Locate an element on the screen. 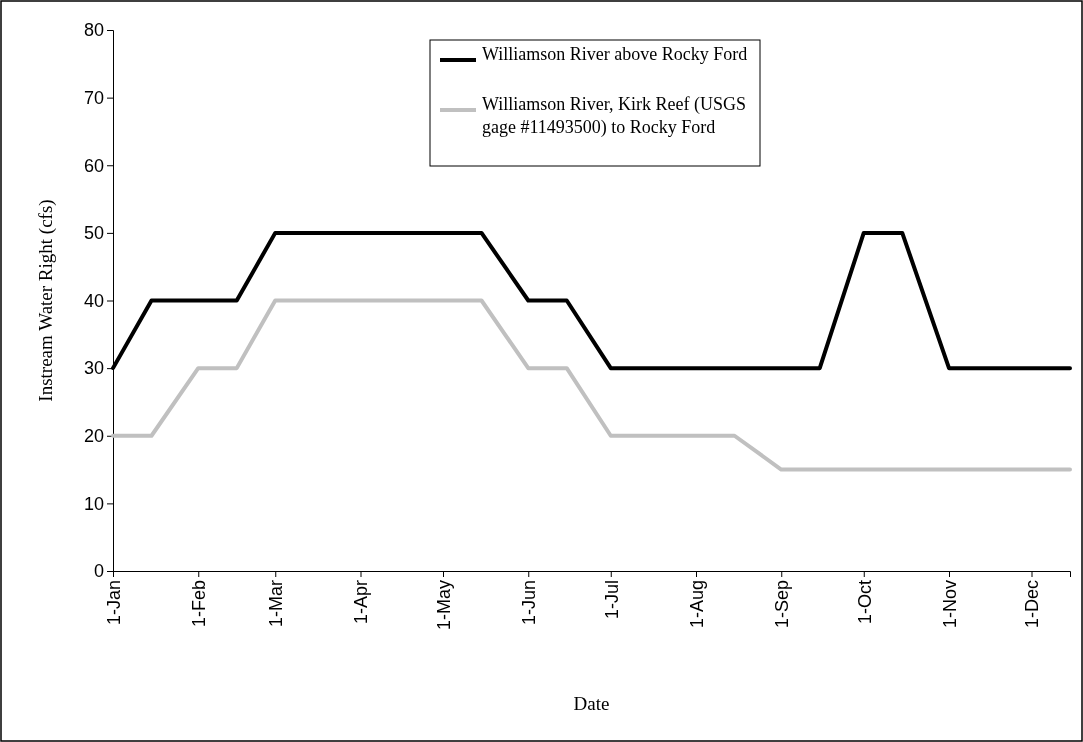  x-tick-label: 1-Oct is located at coordinates (864, 602).